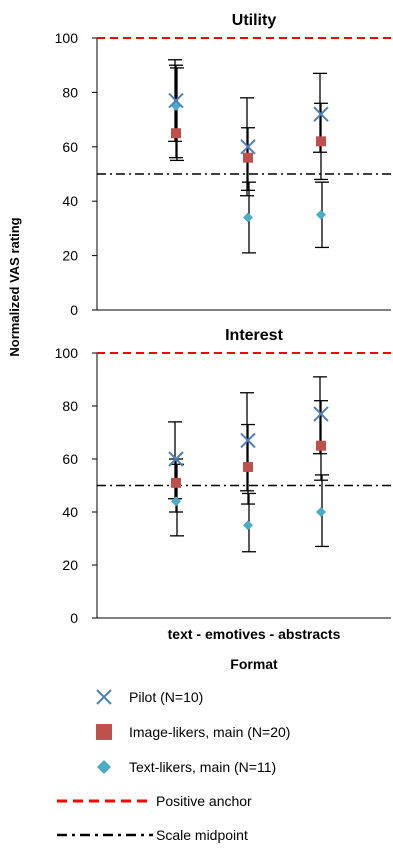 This screenshot has width=393, height=864. I want to click on legend-item-text: Text-likers, main (N=11), so click(186, 767).